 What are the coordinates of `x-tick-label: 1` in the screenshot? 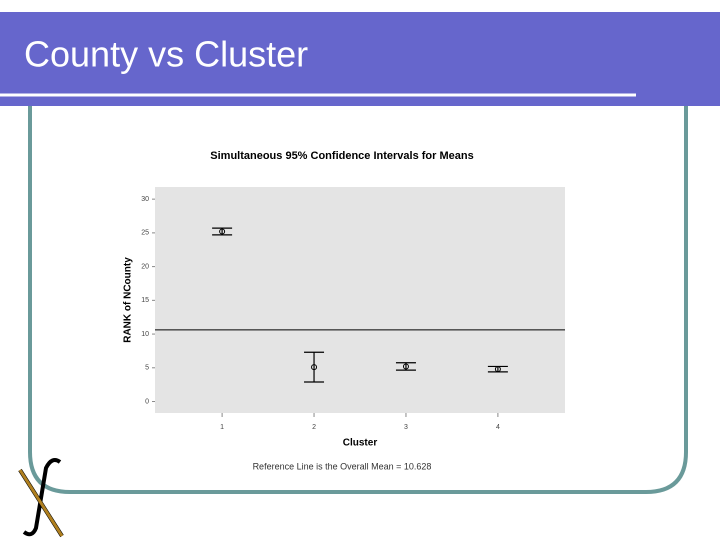 It's located at (222, 427).